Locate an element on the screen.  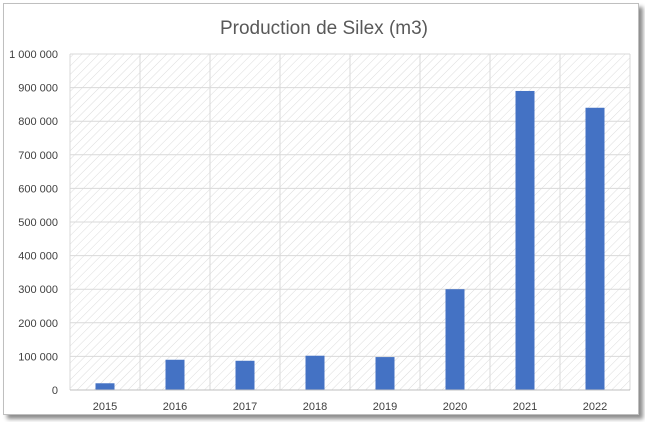
y-tick-label: 700 000 is located at coordinates (38, 156).